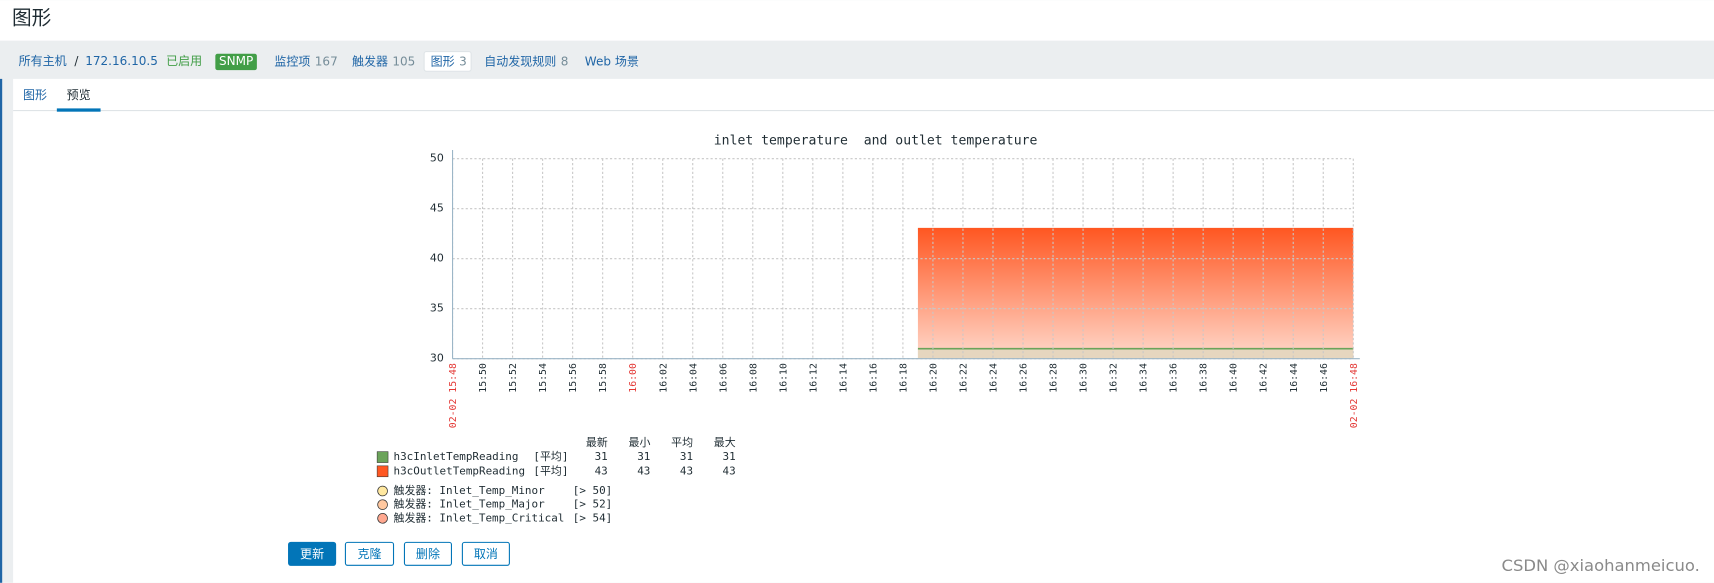  I want to click on x-tick-label: 16:30, so click(1084, 378).